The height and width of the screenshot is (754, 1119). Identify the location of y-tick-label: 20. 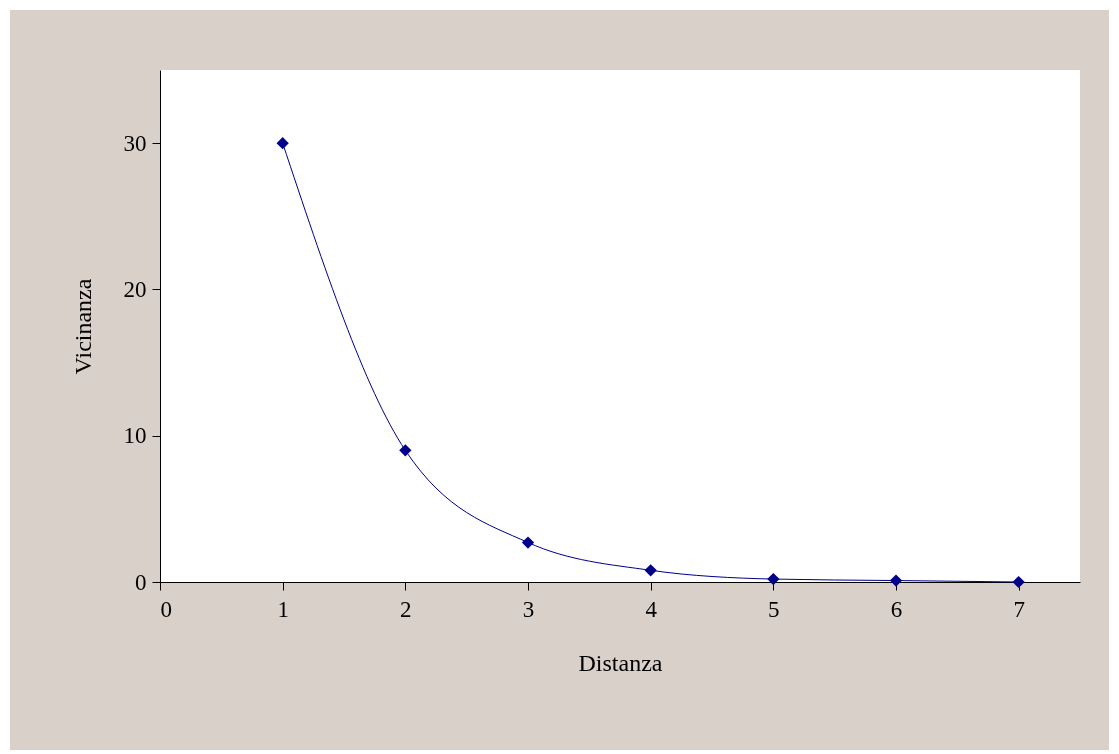
(135, 289).